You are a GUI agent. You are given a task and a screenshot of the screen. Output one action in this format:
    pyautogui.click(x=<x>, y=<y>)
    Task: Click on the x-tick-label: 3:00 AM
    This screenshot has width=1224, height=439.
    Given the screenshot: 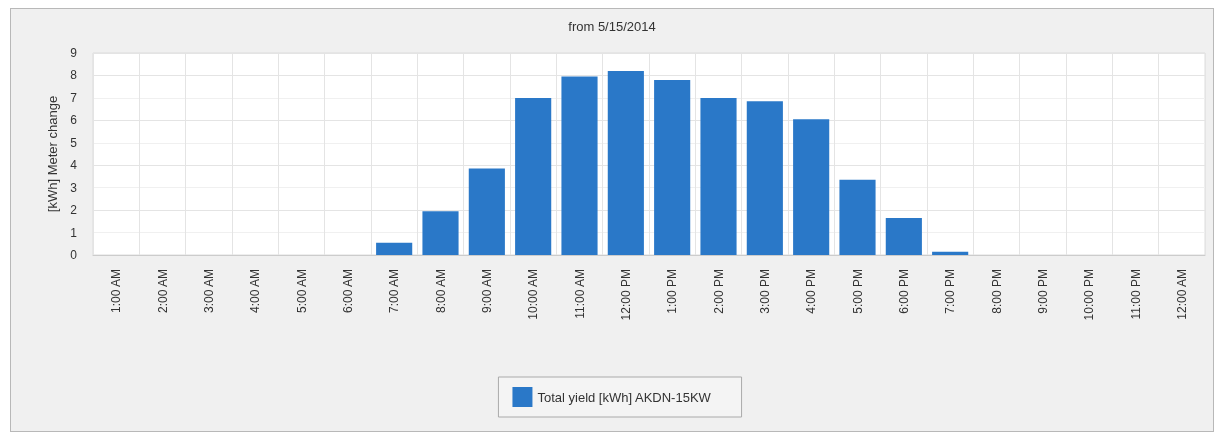 What is the action you would take?
    pyautogui.click(x=208, y=291)
    